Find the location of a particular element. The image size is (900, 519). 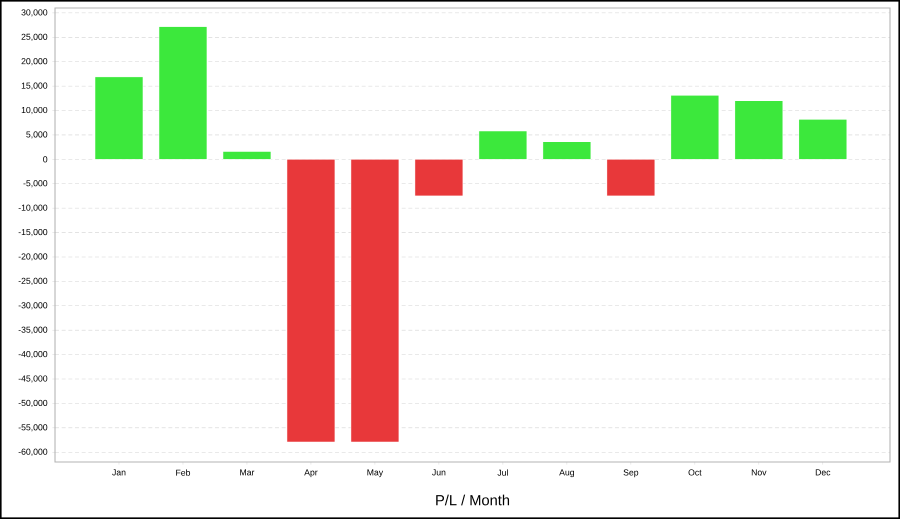

y-tick-label: -5,000 is located at coordinates (35, 184).